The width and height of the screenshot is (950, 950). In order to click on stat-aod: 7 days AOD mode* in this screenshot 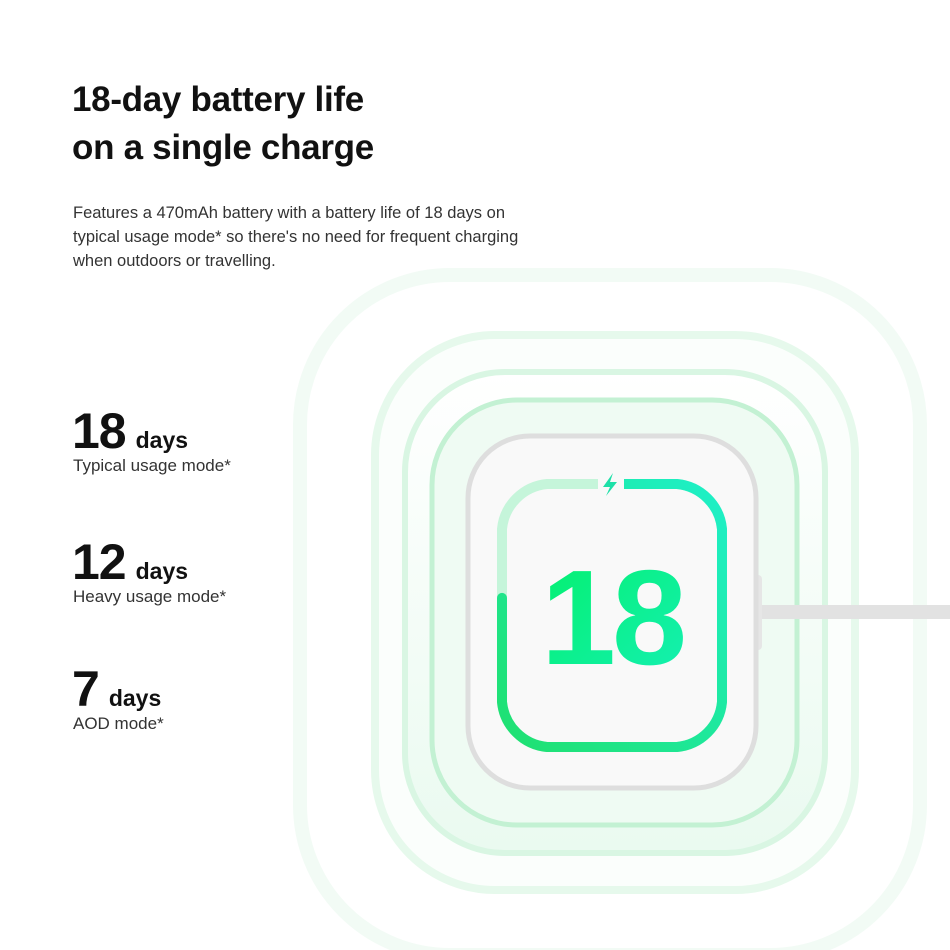, I will do `click(118, 697)`.